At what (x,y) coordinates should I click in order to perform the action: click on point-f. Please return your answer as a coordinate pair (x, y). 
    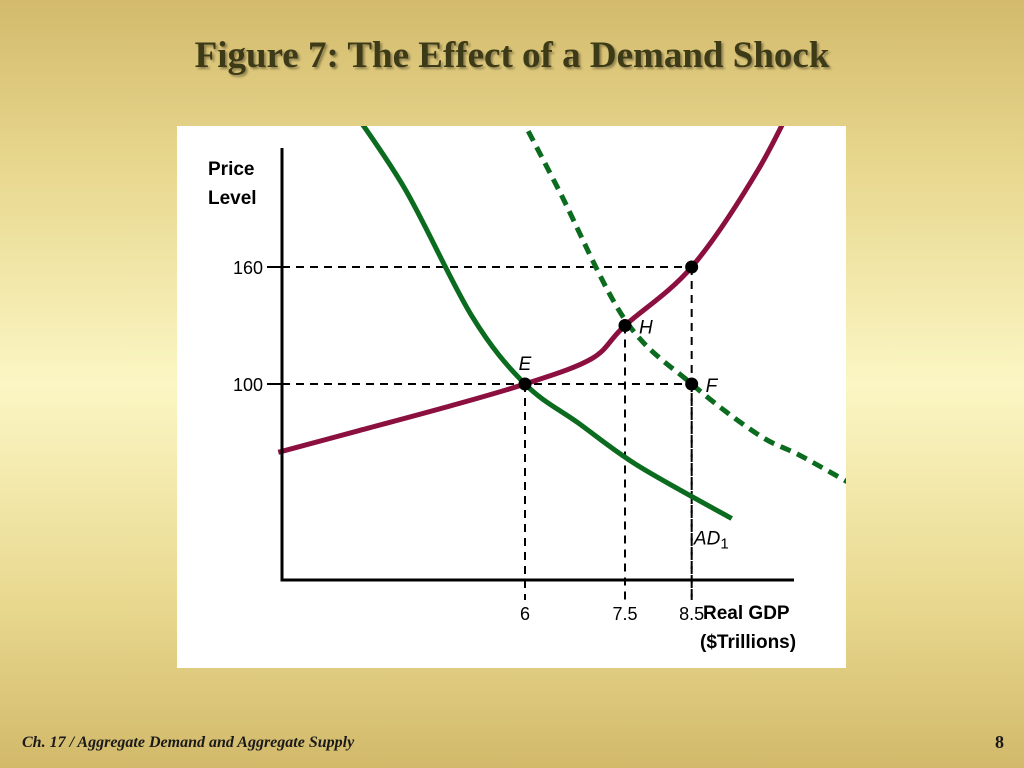
    Looking at the image, I should click on (692, 384).